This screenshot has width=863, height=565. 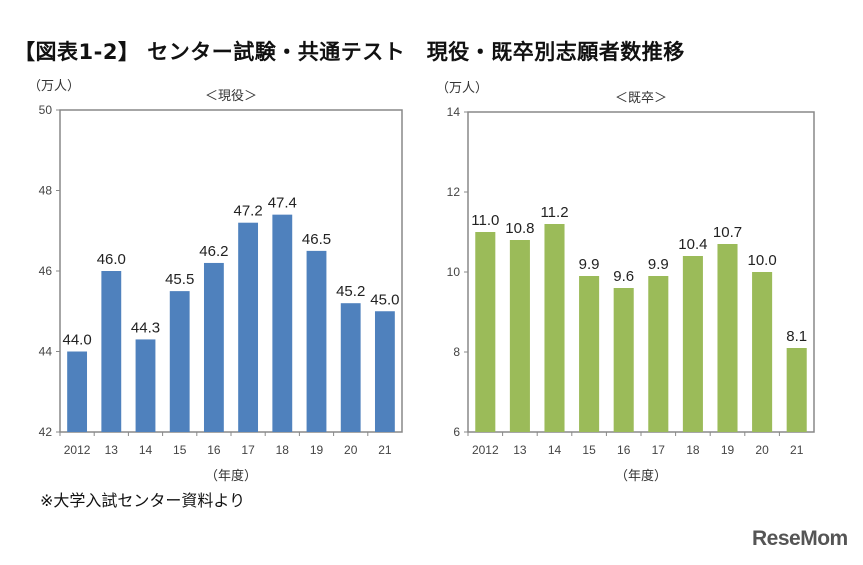 I want to click on data-label: 10.4, so click(x=692, y=244).